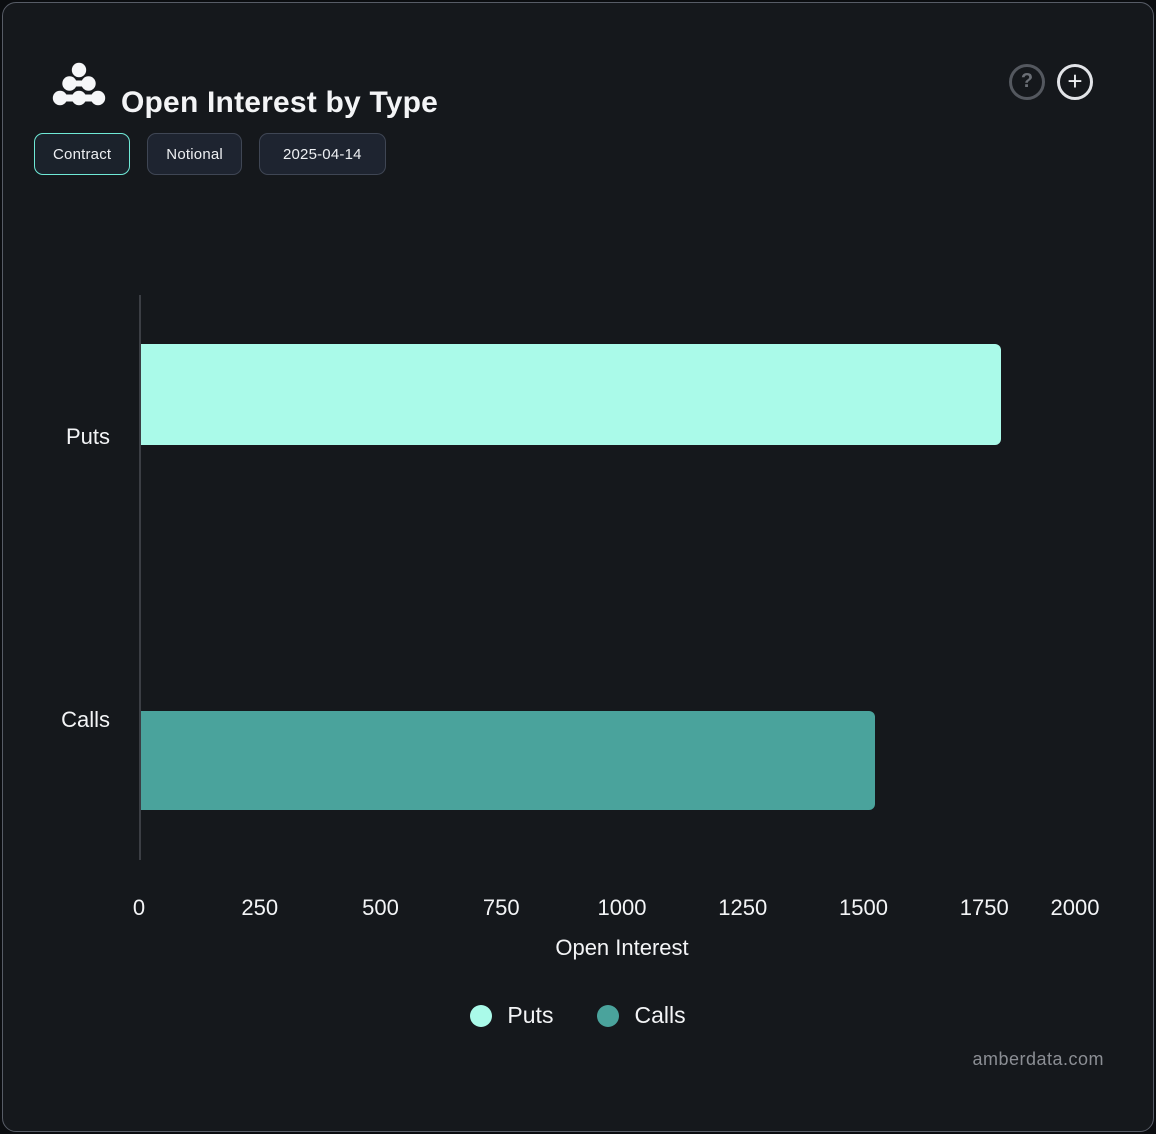  Describe the element at coordinates (1038, 1059) in the screenshot. I see `watermark: amberdata.com` at that location.